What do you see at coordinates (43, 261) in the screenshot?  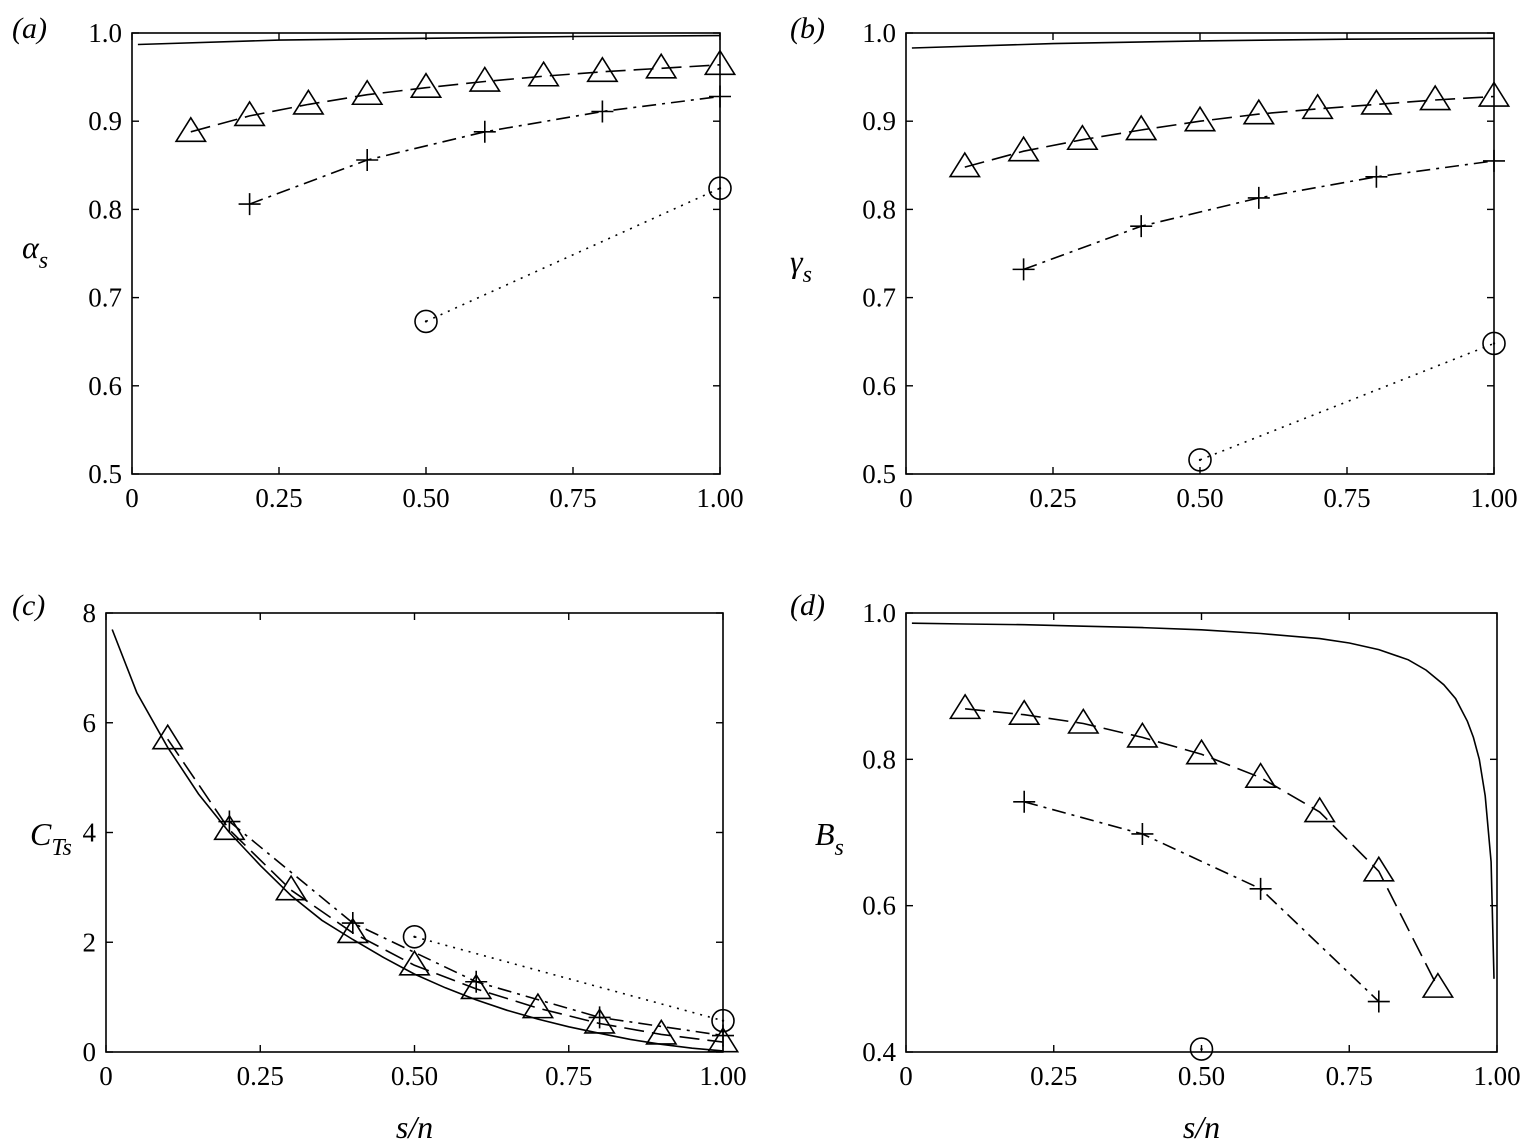 I see `y-axis-label-subscript: s` at bounding box center [43, 261].